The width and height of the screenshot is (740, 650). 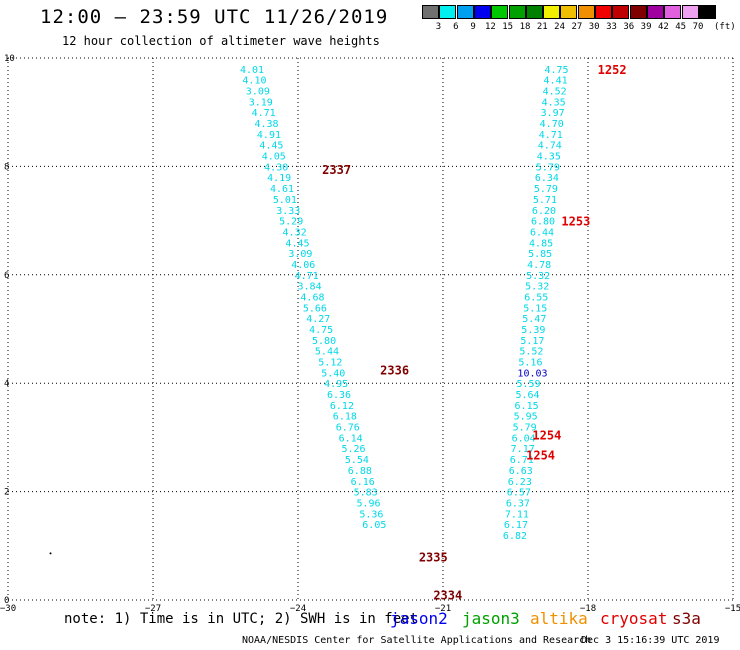 What do you see at coordinates (518, 503) in the screenshot?
I see `right-track-value: 6.37` at bounding box center [518, 503].